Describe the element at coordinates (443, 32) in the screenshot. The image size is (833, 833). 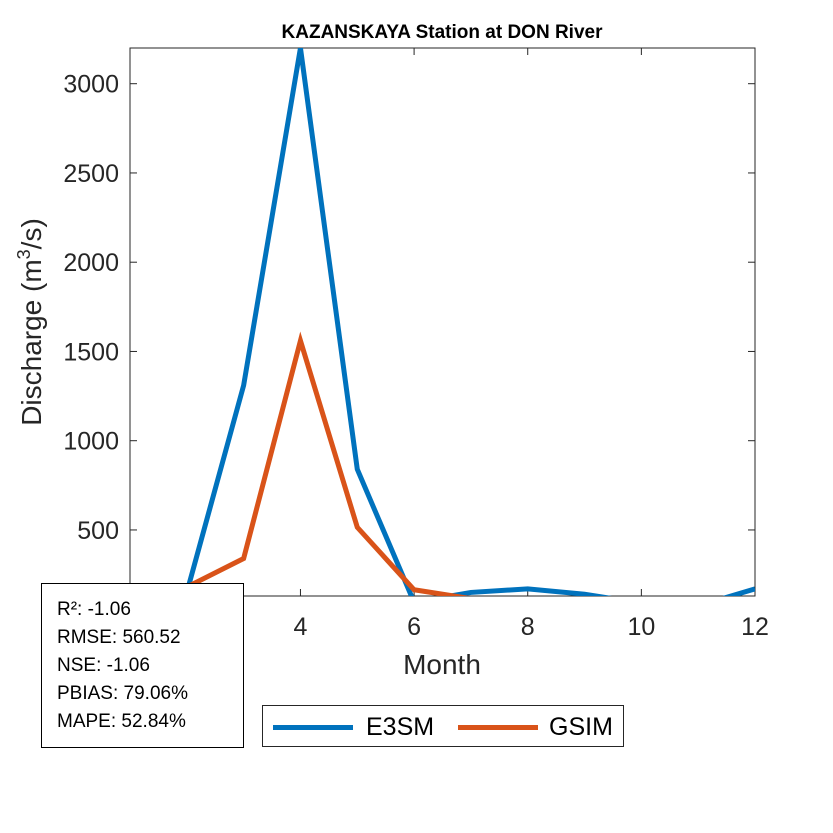
I see `chart-title: KAZANSKAYA Station at DON River` at that location.